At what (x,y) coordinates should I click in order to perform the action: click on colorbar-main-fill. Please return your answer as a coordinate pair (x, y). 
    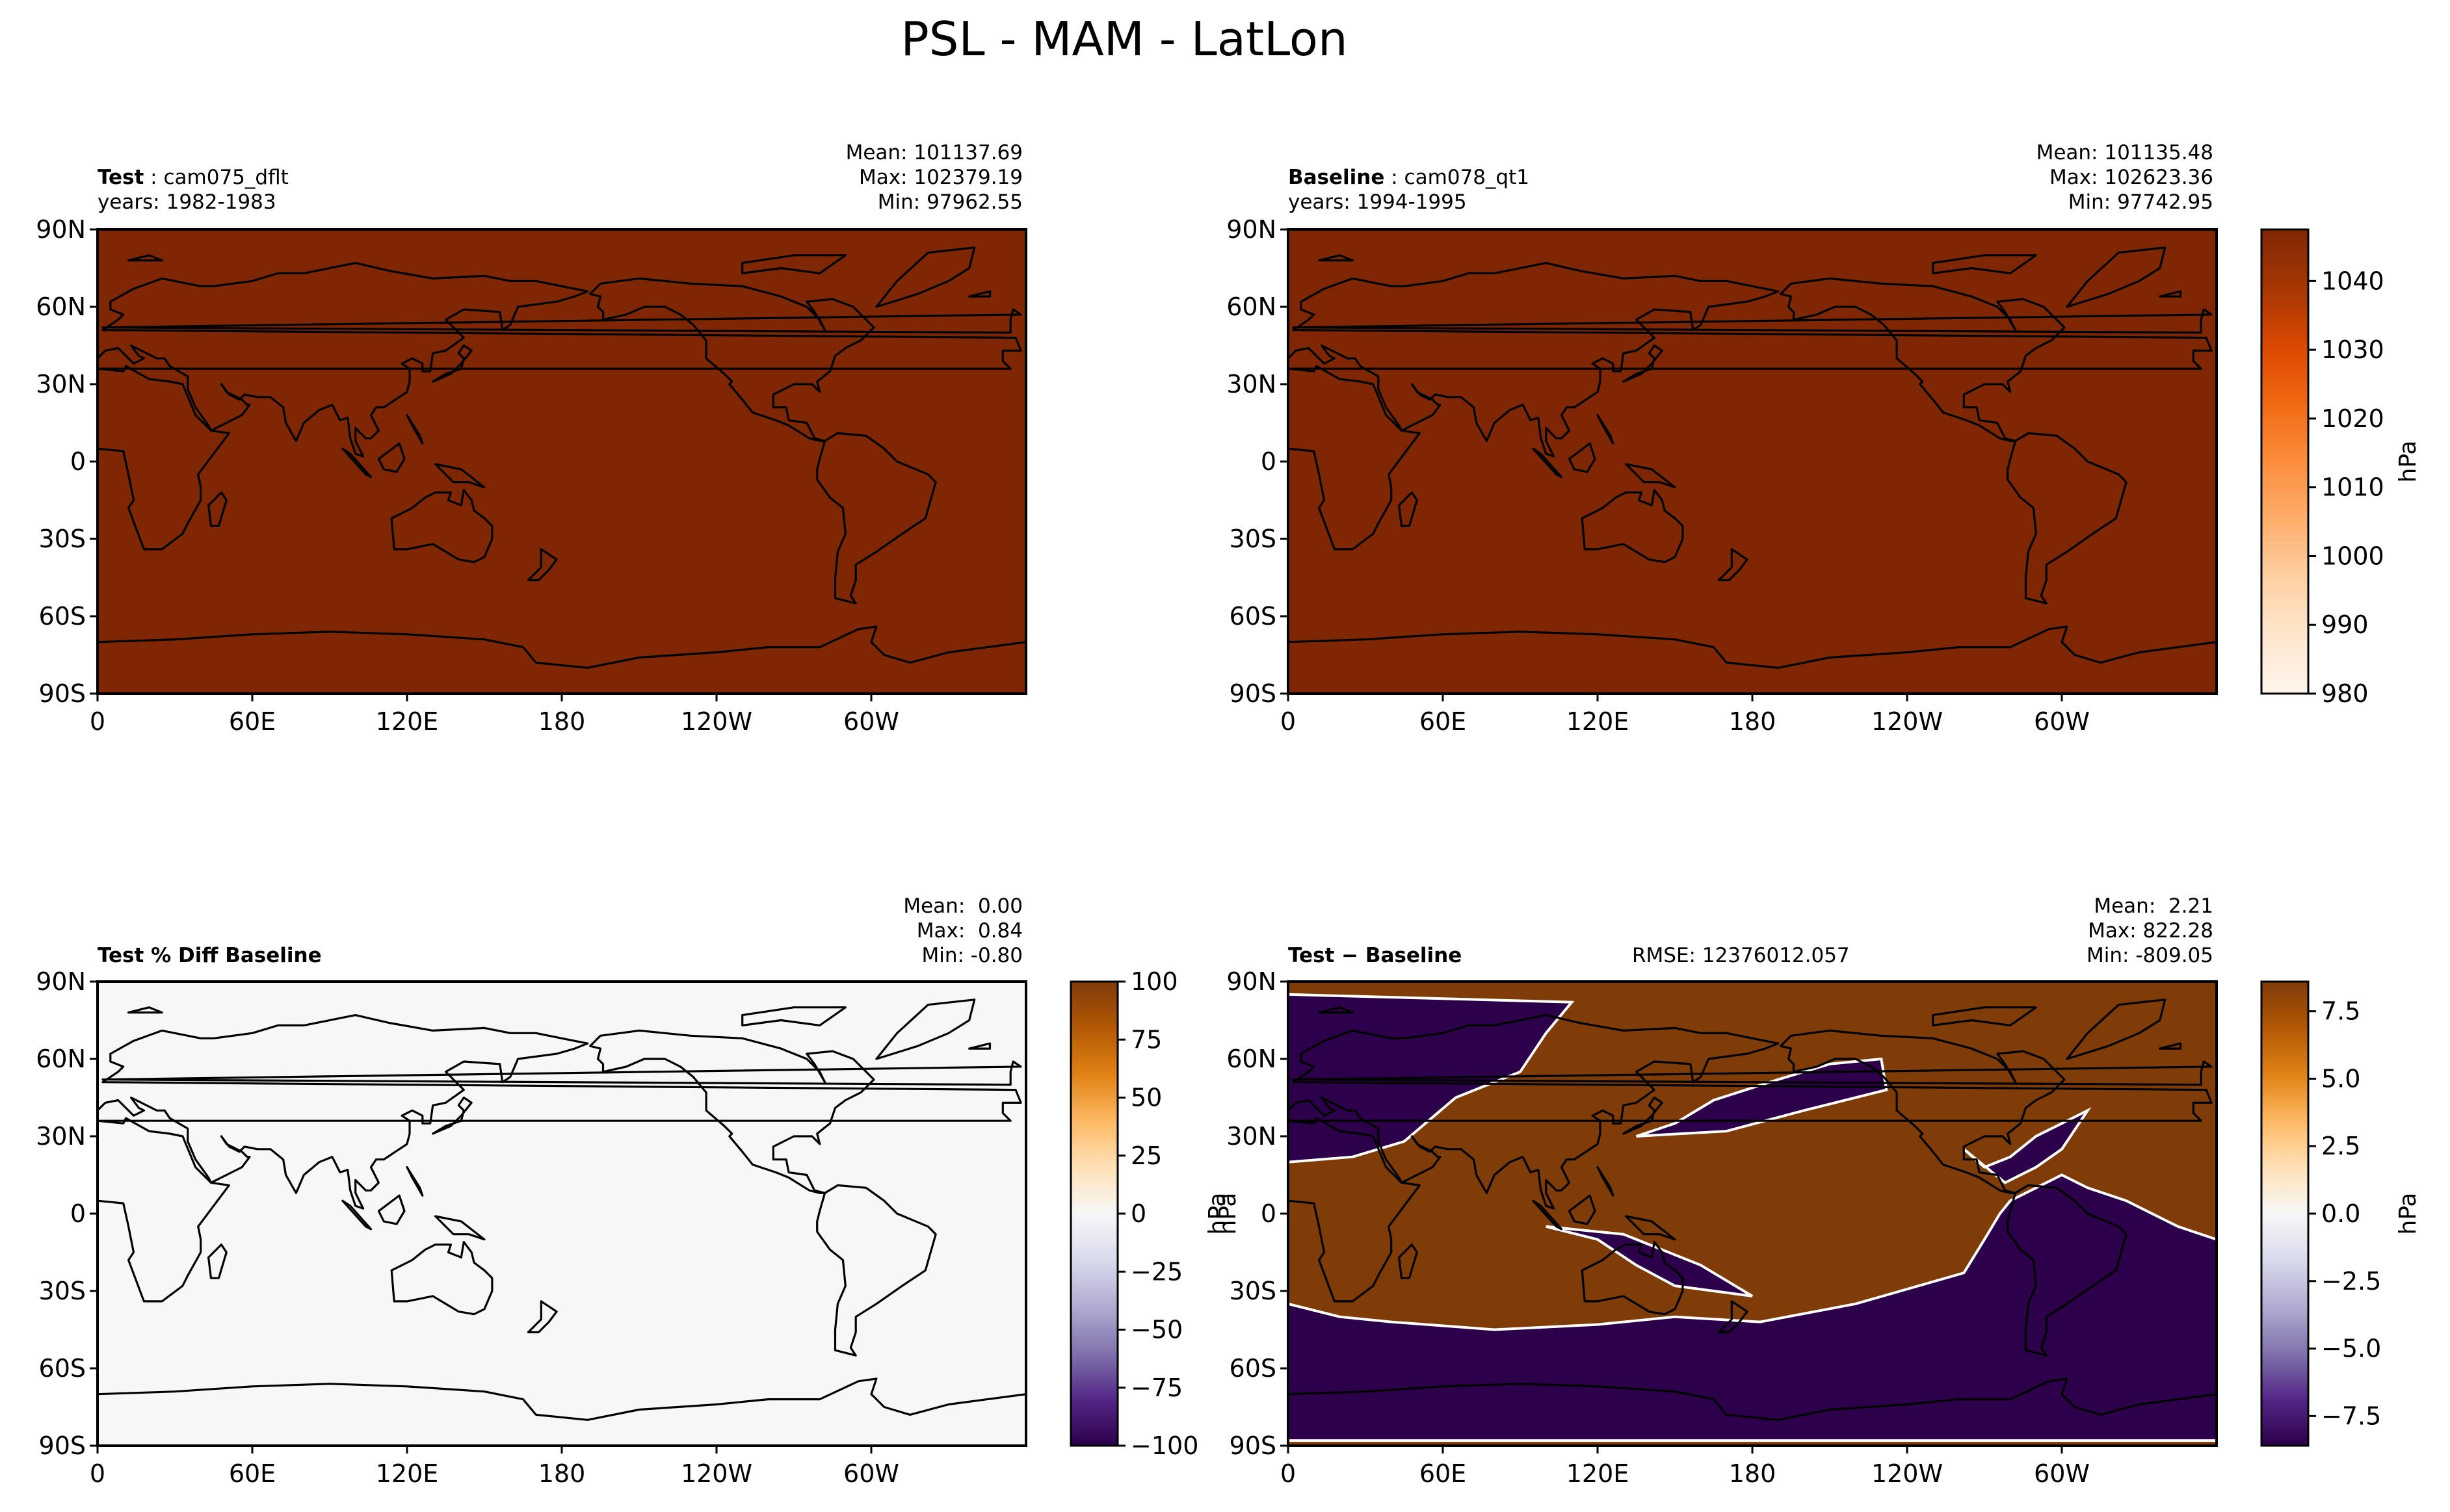
    Looking at the image, I should click on (2285, 461).